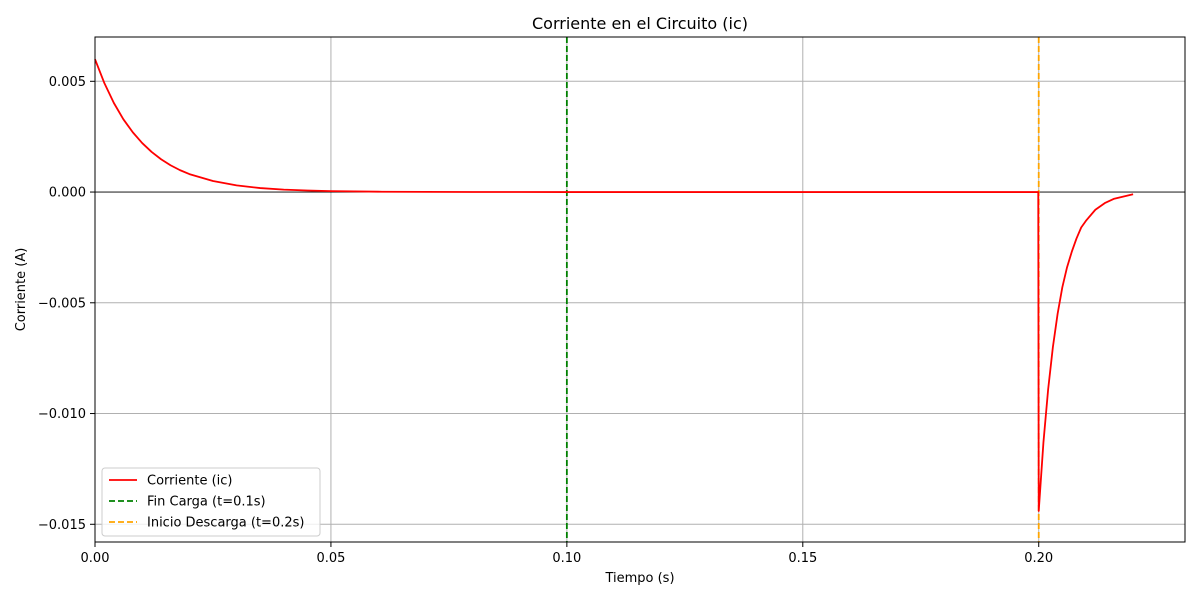 This screenshot has height=600, width=1200. What do you see at coordinates (189, 481) in the screenshot?
I see `legend-label: Corriente (ic)` at bounding box center [189, 481].